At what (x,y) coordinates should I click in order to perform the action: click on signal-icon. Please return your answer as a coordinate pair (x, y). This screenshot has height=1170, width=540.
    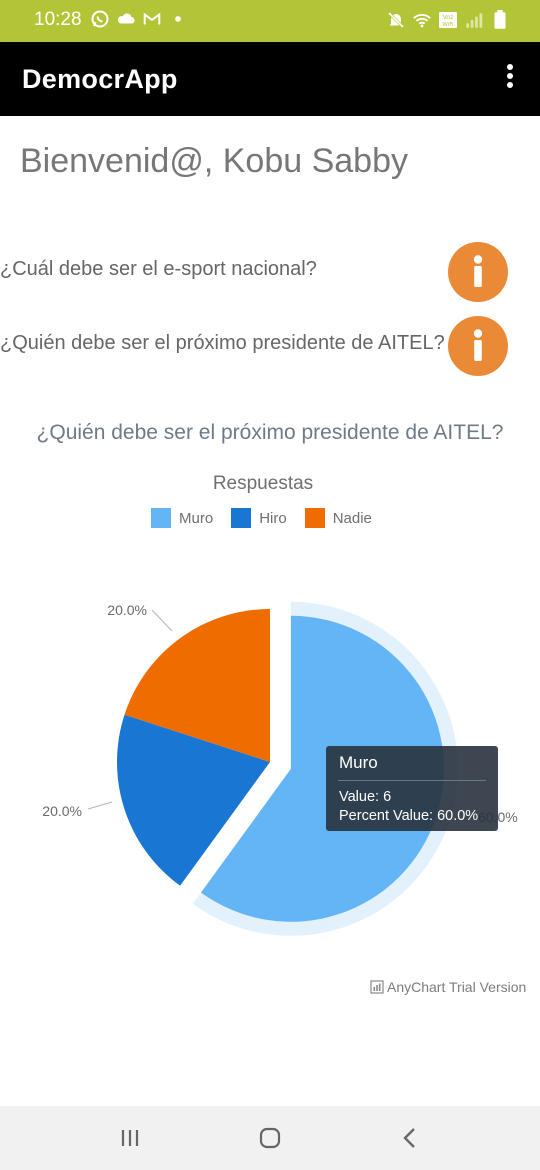
    Looking at the image, I should click on (474, 20).